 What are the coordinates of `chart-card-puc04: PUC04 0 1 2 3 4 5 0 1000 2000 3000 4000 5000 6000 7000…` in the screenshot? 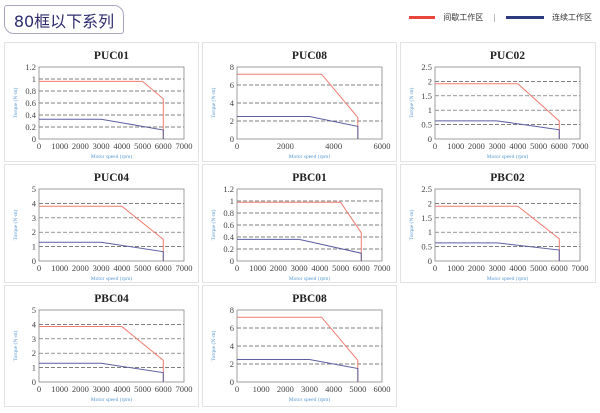 It's located at (101, 223).